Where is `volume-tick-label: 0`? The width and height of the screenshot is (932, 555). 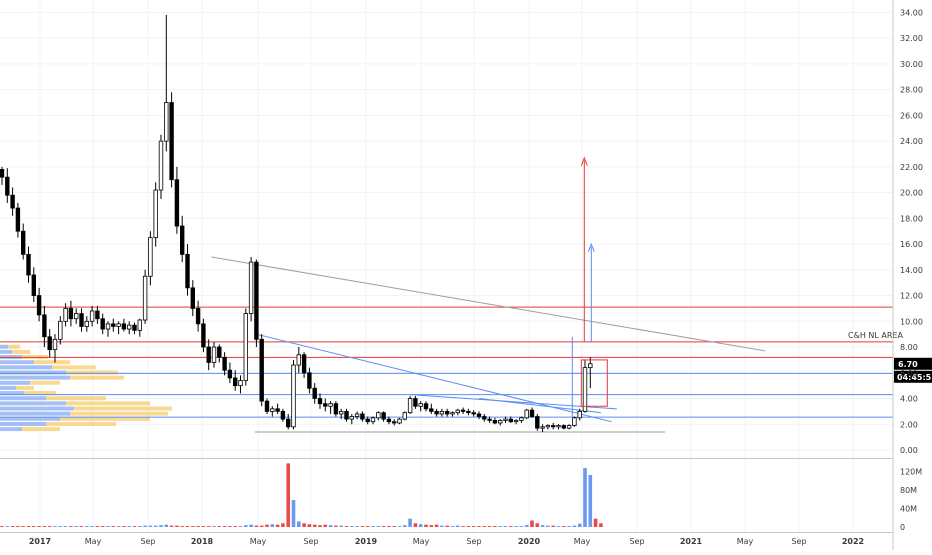
volume-tick-label: 0 is located at coordinates (902, 527).